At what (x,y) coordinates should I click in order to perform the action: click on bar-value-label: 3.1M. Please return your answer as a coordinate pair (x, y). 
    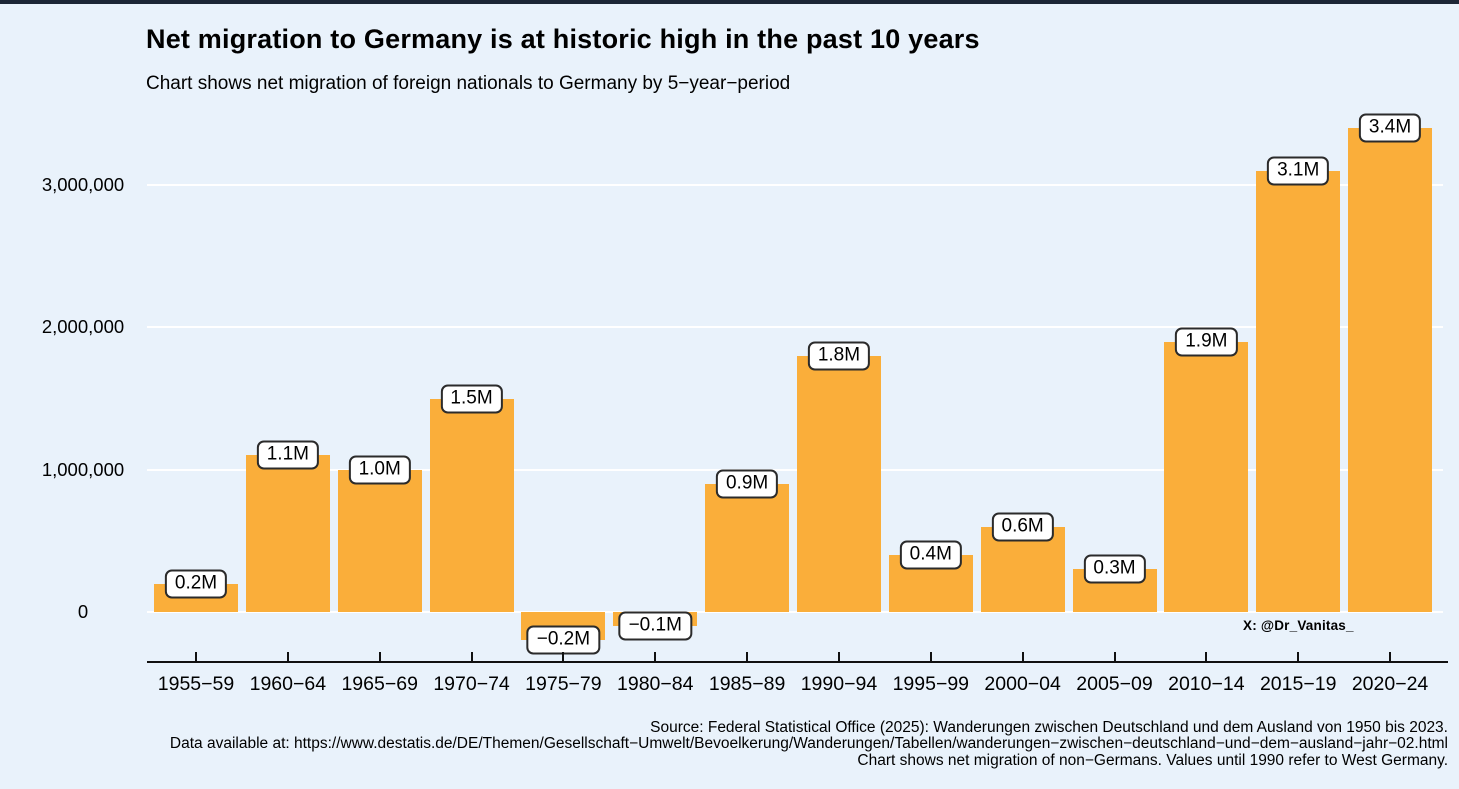
    Looking at the image, I should click on (1298, 171).